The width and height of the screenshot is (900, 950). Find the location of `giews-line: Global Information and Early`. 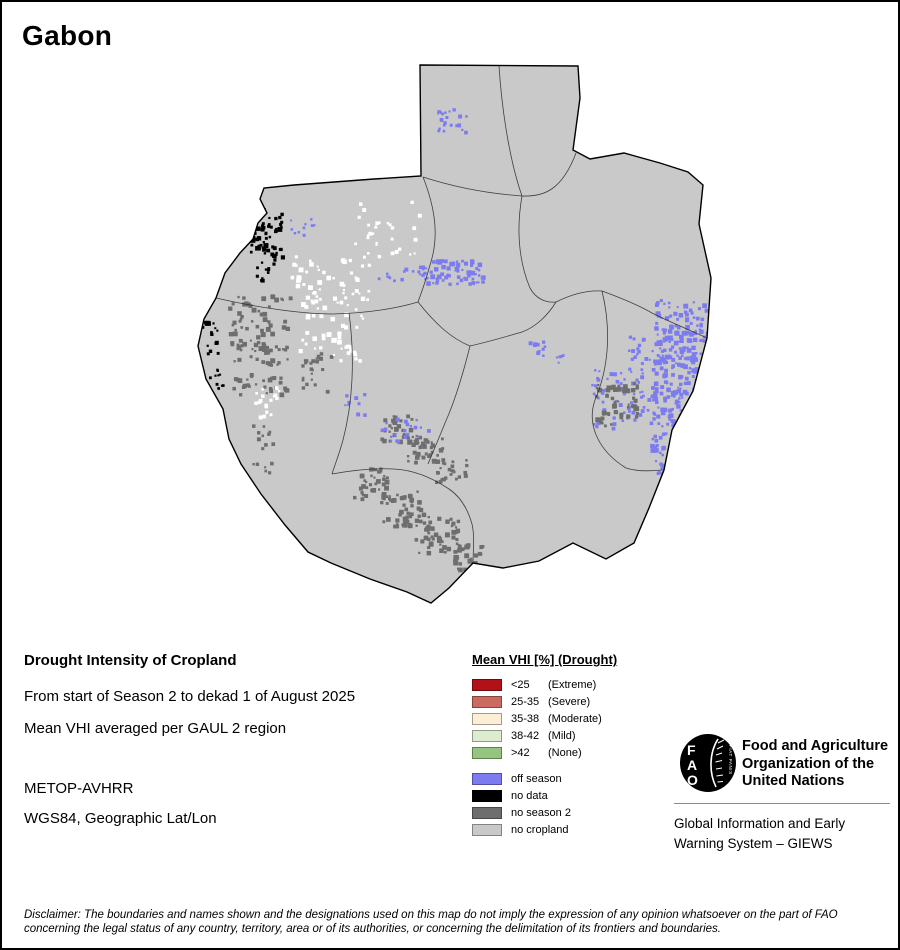

giews-line: Global Information and Early is located at coordinates (760, 823).